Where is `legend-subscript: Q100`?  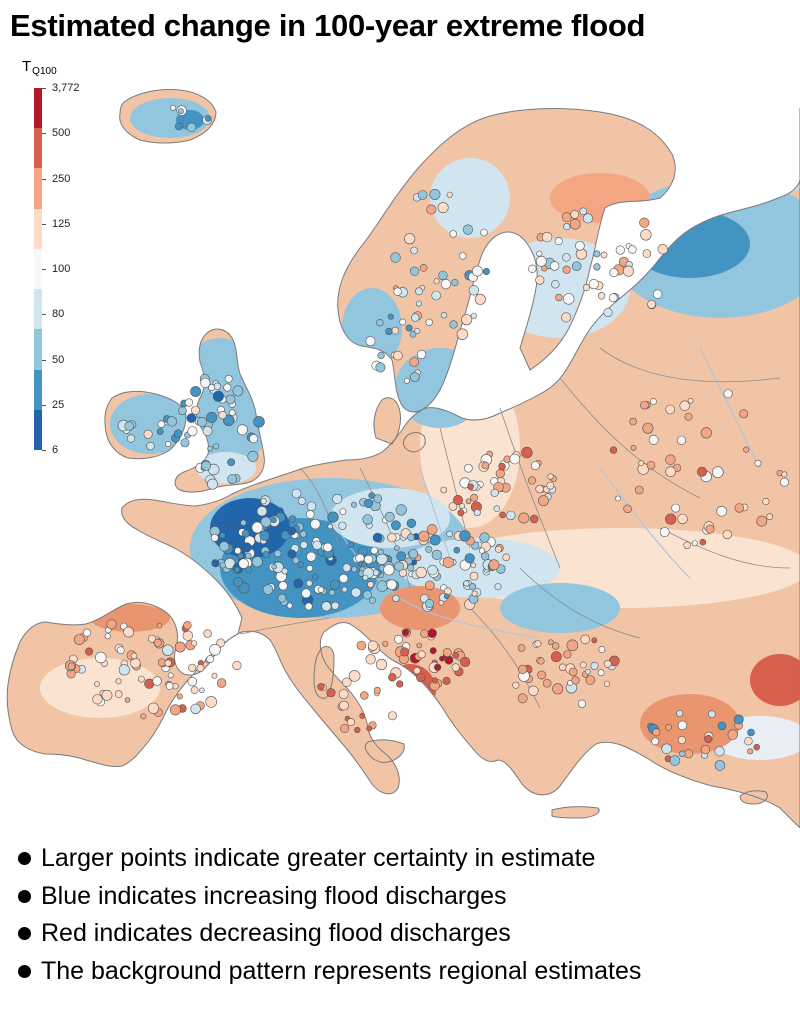
legend-subscript: Q100 is located at coordinates (44, 71).